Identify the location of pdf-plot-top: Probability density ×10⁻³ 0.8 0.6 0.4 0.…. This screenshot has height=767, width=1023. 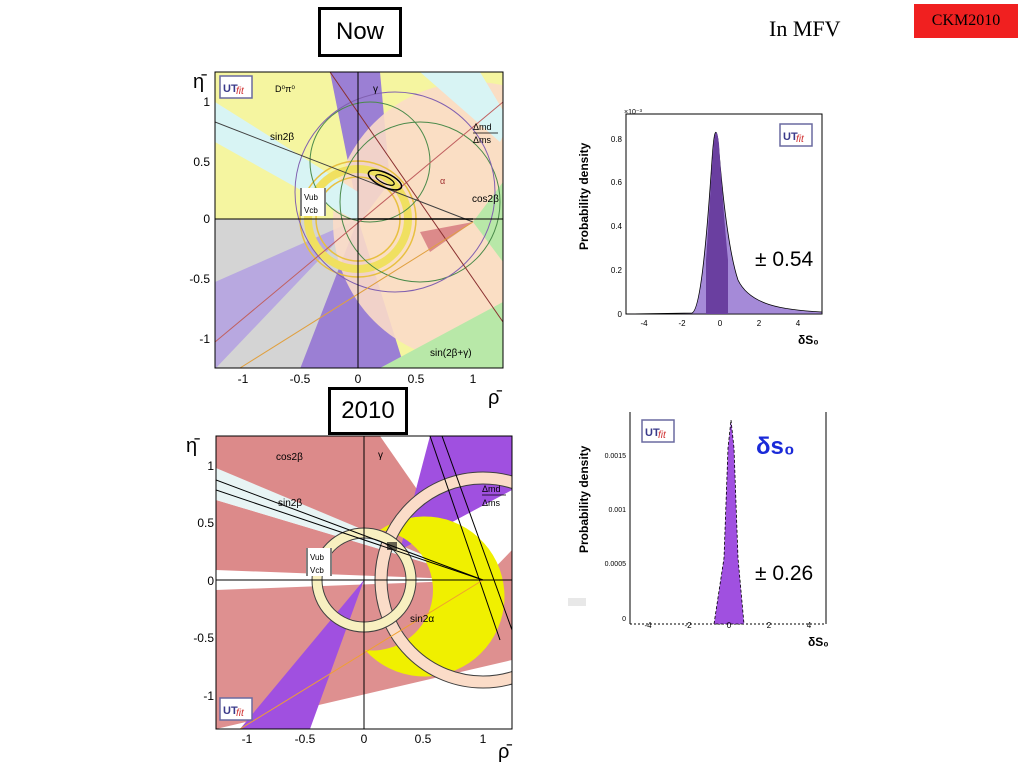
(700, 228).